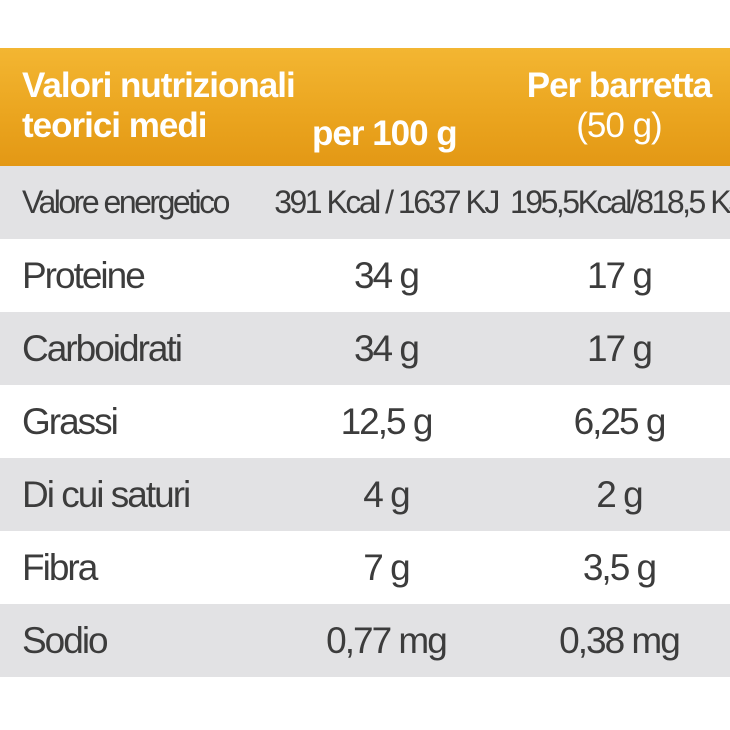 The image size is (730, 730). What do you see at coordinates (387, 640) in the screenshot?
I see `row-per100-value: 0,77 mg` at bounding box center [387, 640].